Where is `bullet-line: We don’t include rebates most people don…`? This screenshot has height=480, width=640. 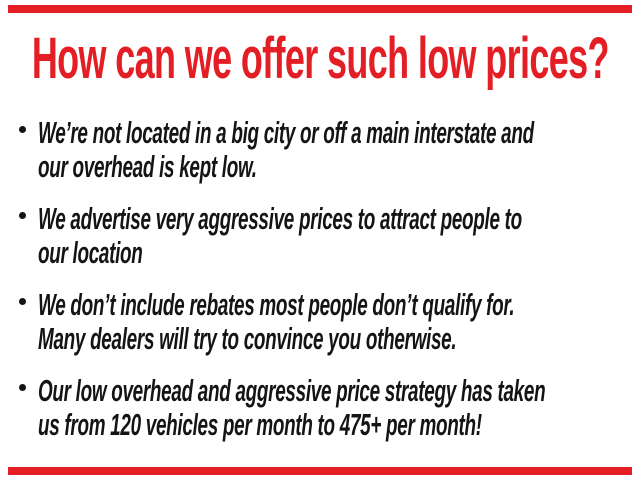
bullet-line: We don’t include rebates most people don… is located at coordinates (276, 304).